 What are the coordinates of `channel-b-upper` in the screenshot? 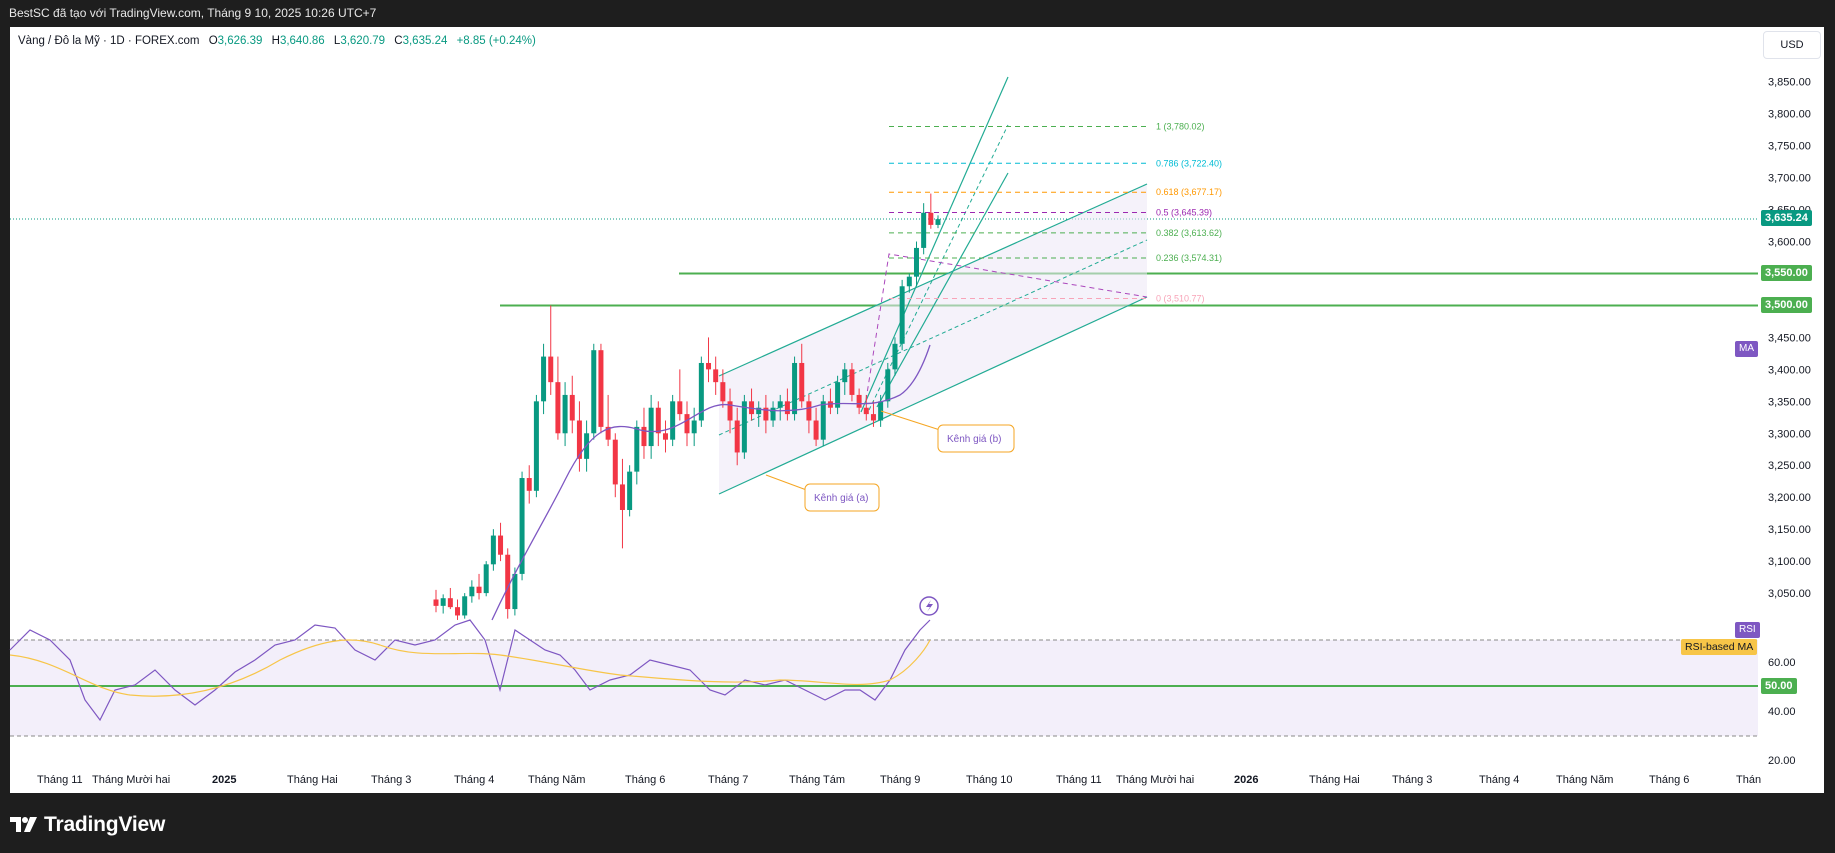 It's located at (934, 244).